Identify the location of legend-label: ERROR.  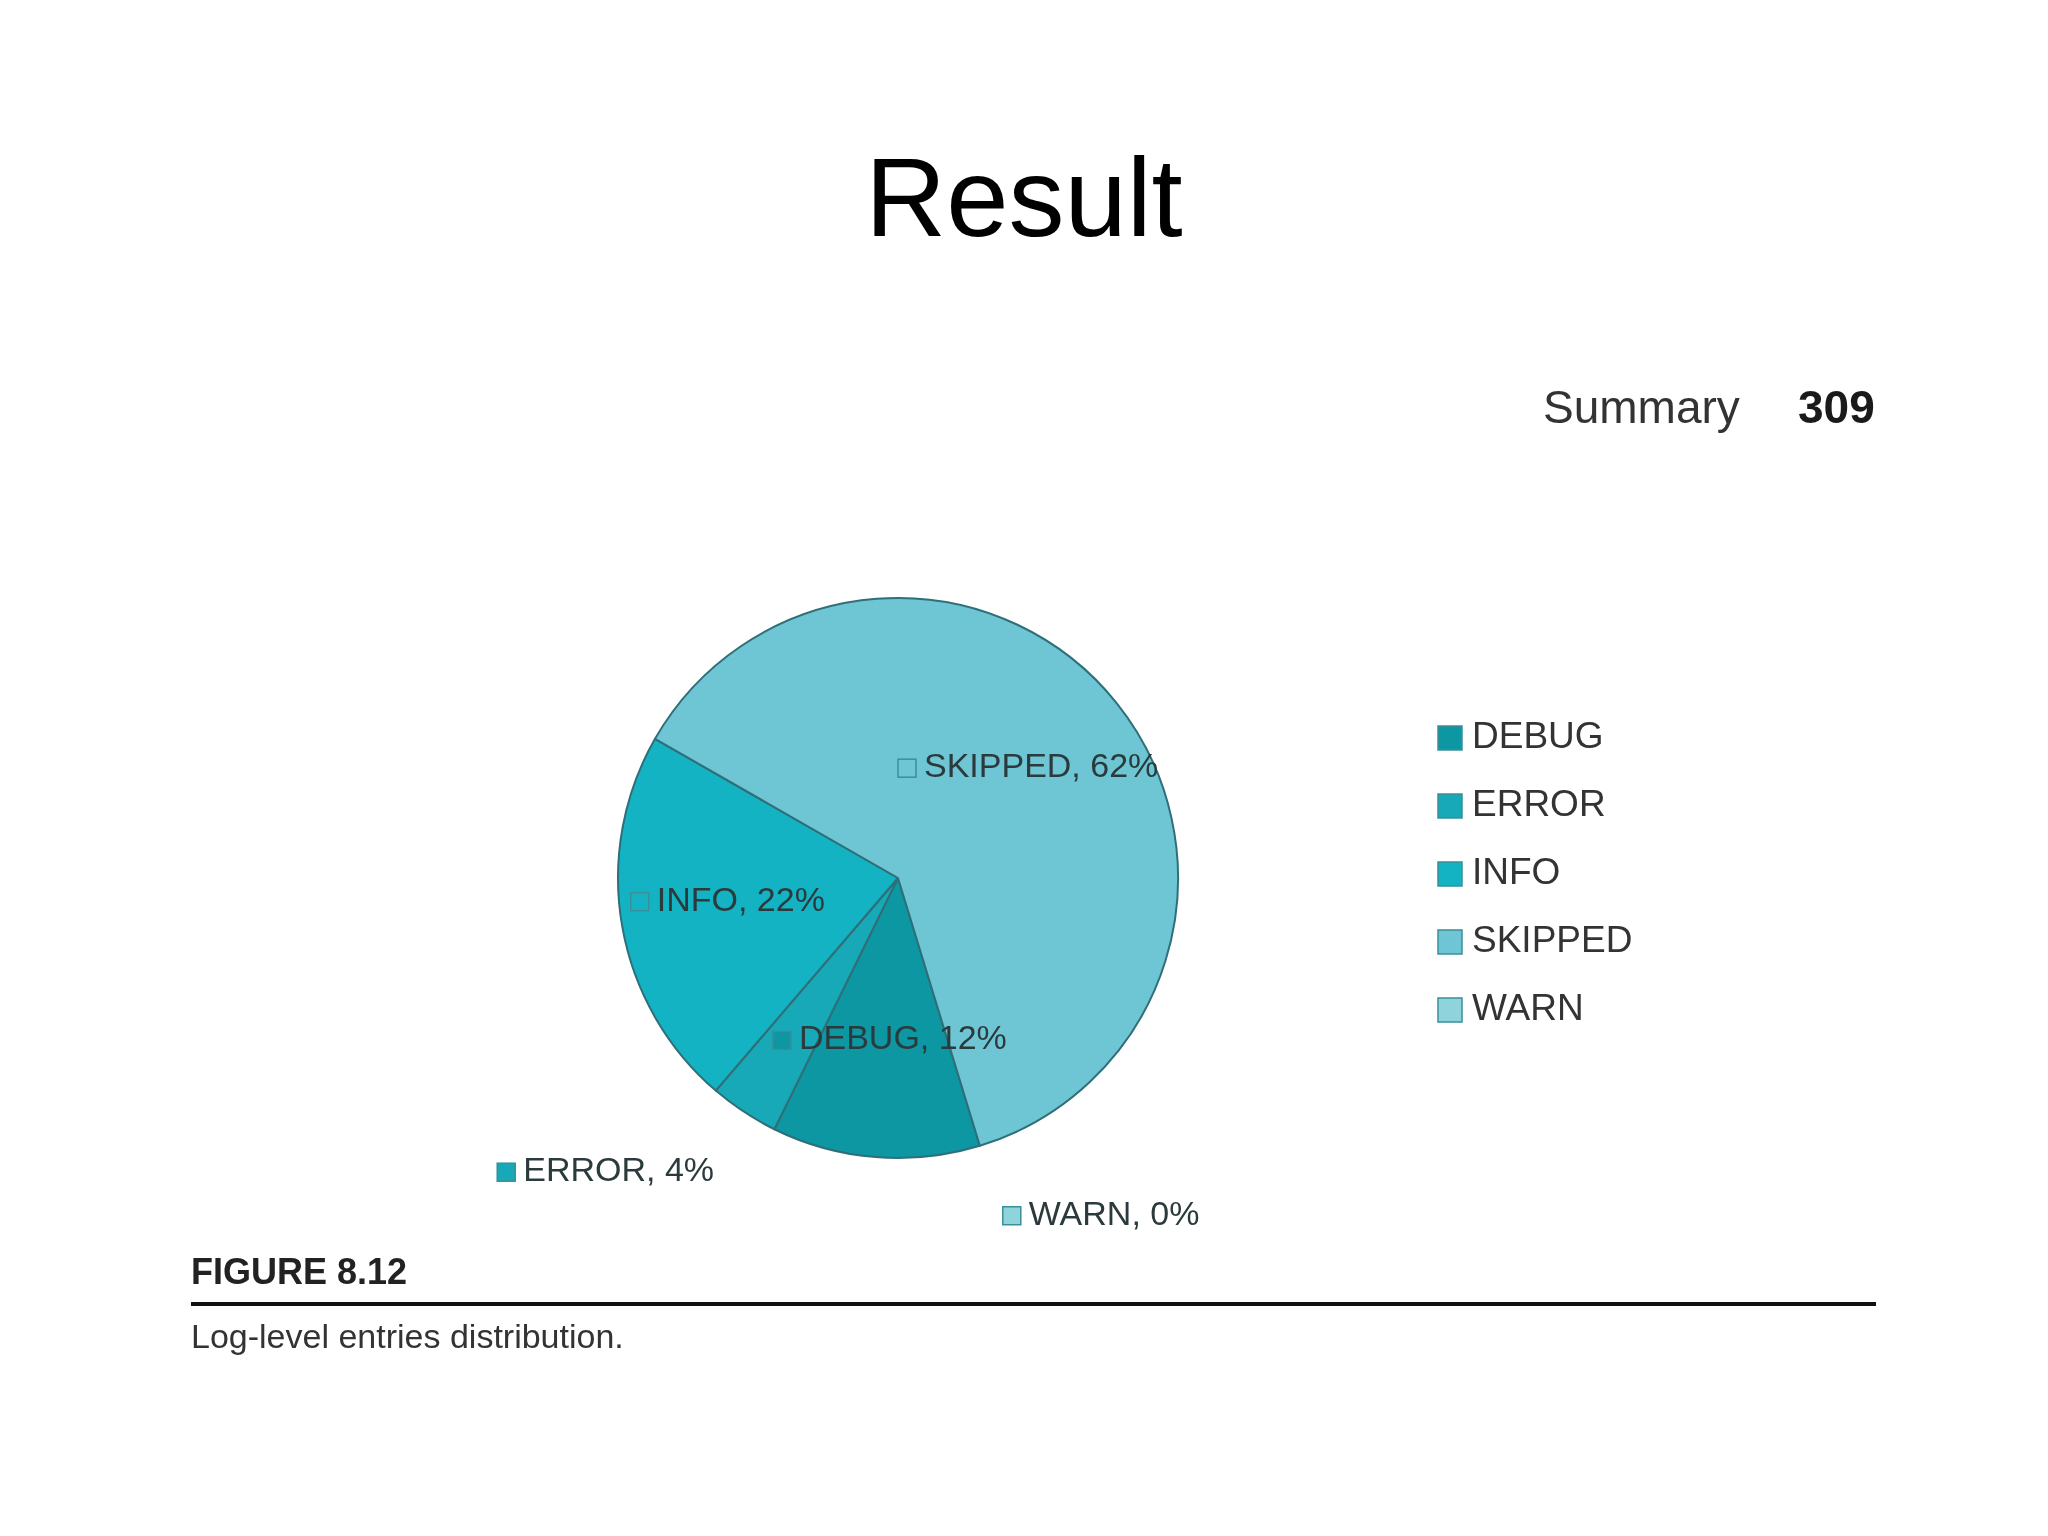
(1539, 803).